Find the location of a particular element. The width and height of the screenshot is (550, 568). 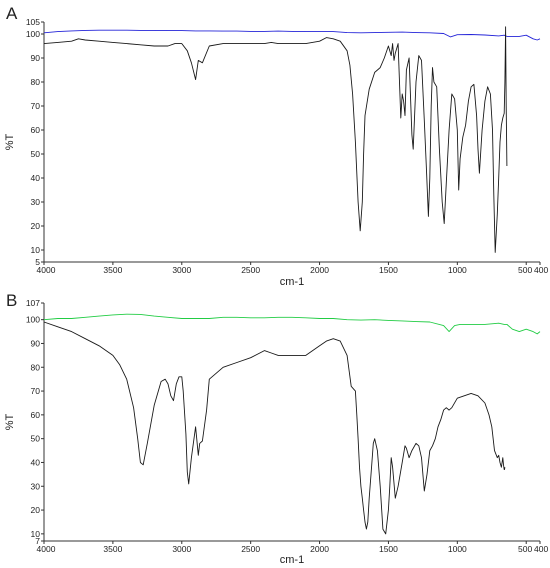

panel-b-y-tick-label: 100 is located at coordinates (33, 320).